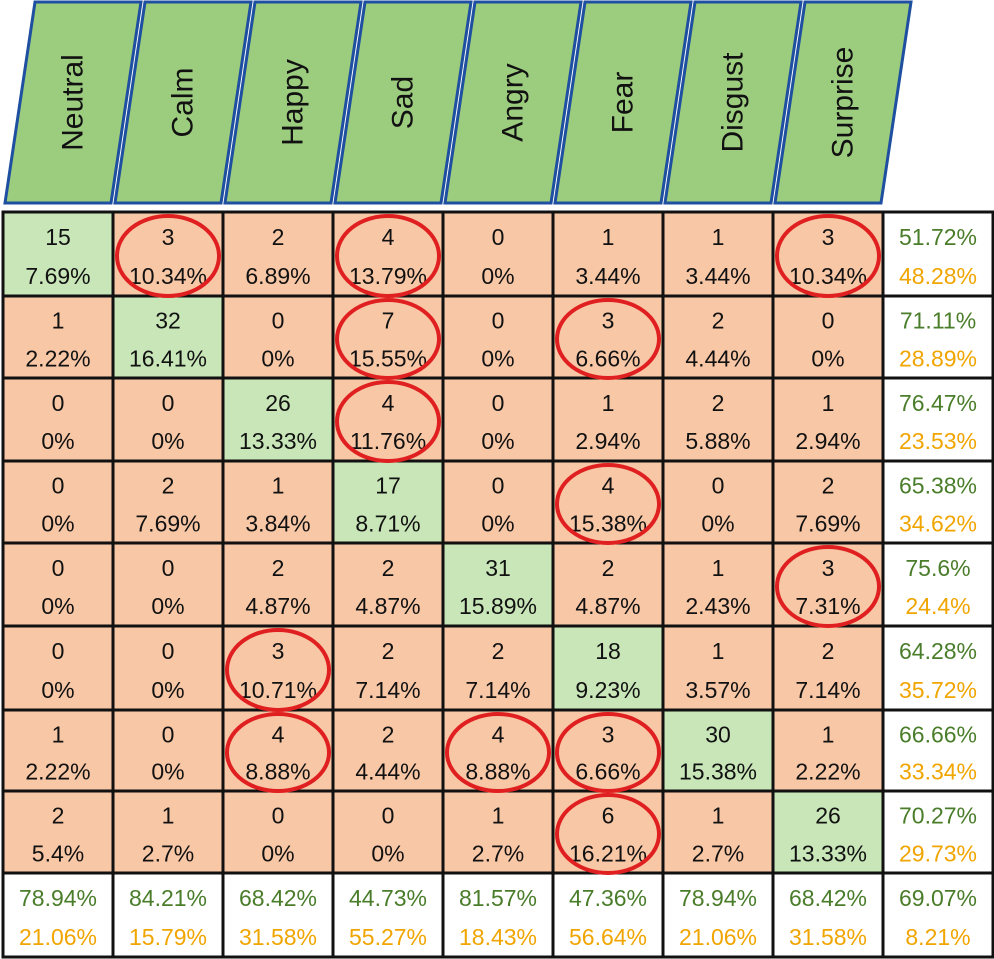 The width and height of the screenshot is (994, 959). Describe the element at coordinates (497, 358) in the screenshot. I see `cell-r1-c4-percent: 0%` at that location.